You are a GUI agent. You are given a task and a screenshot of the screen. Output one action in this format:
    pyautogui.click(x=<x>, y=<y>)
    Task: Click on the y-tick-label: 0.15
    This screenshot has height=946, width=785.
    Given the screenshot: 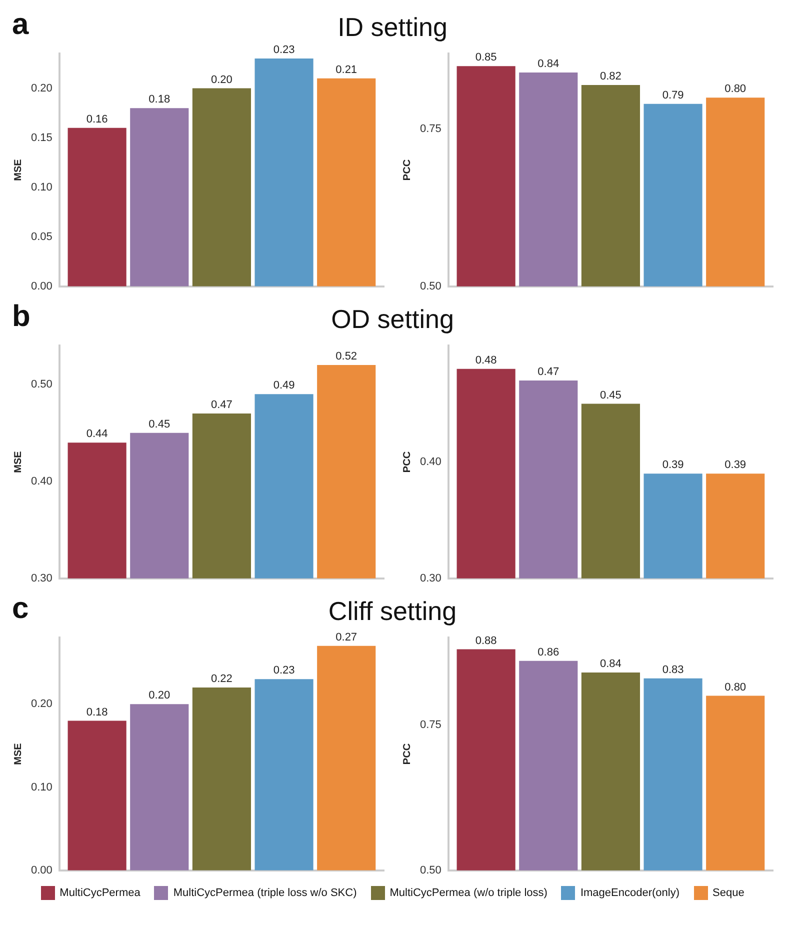 What is the action you would take?
    pyautogui.click(x=41, y=138)
    